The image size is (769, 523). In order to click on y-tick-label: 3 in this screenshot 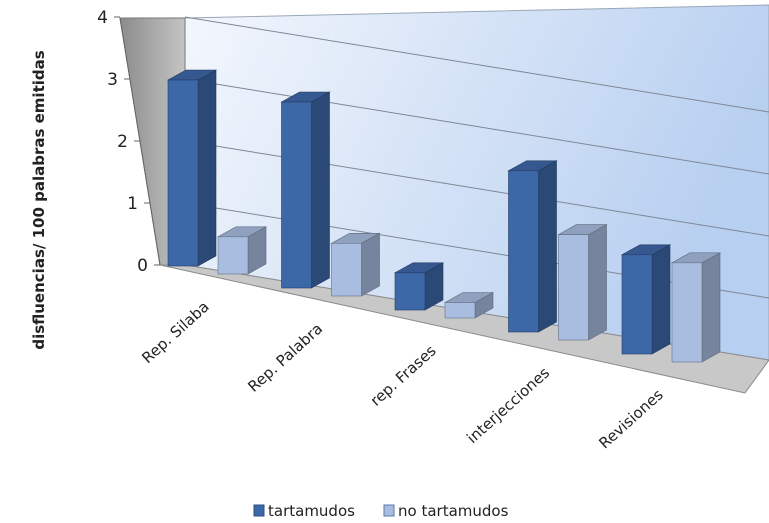, I will do `click(112, 80)`.